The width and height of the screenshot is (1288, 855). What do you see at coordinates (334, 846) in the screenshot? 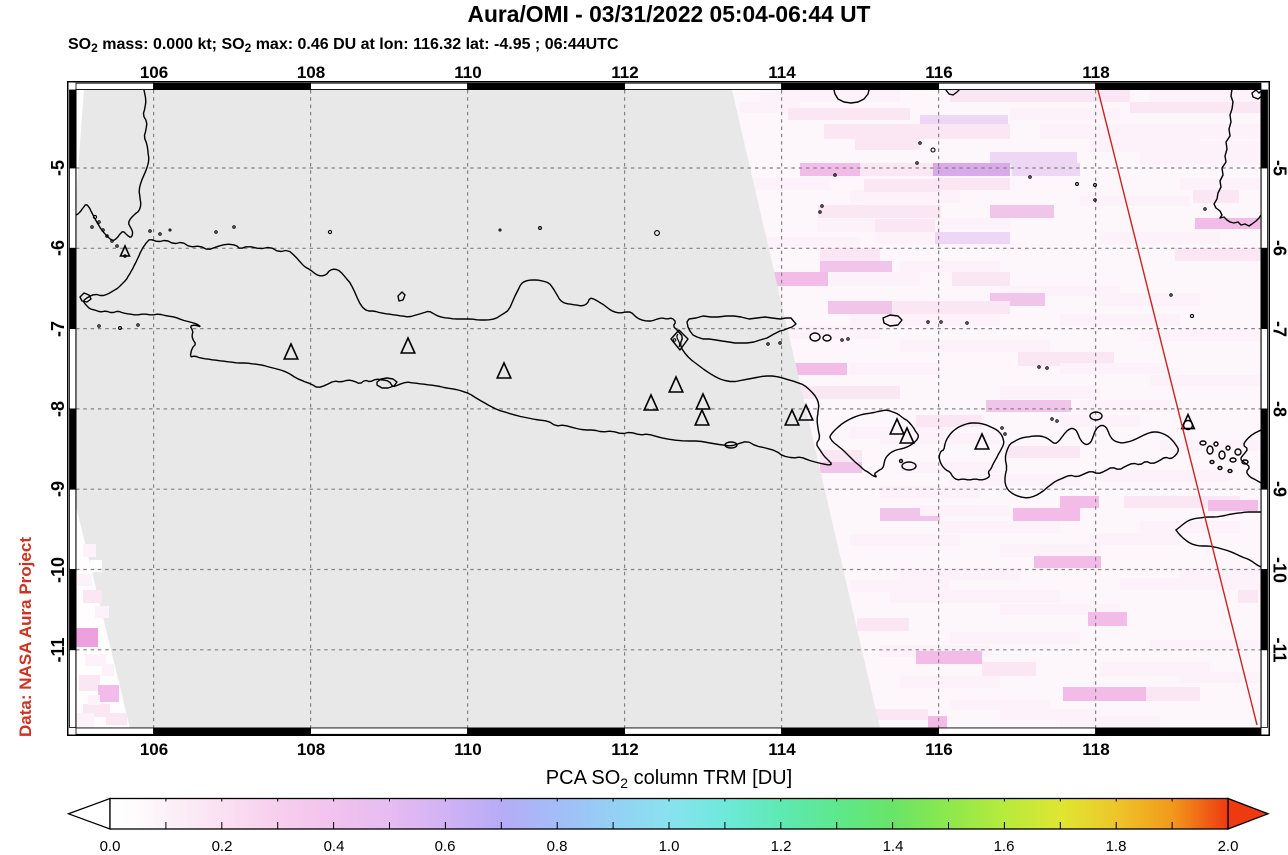
I see `svg-text: 0.4` at bounding box center [334, 846].